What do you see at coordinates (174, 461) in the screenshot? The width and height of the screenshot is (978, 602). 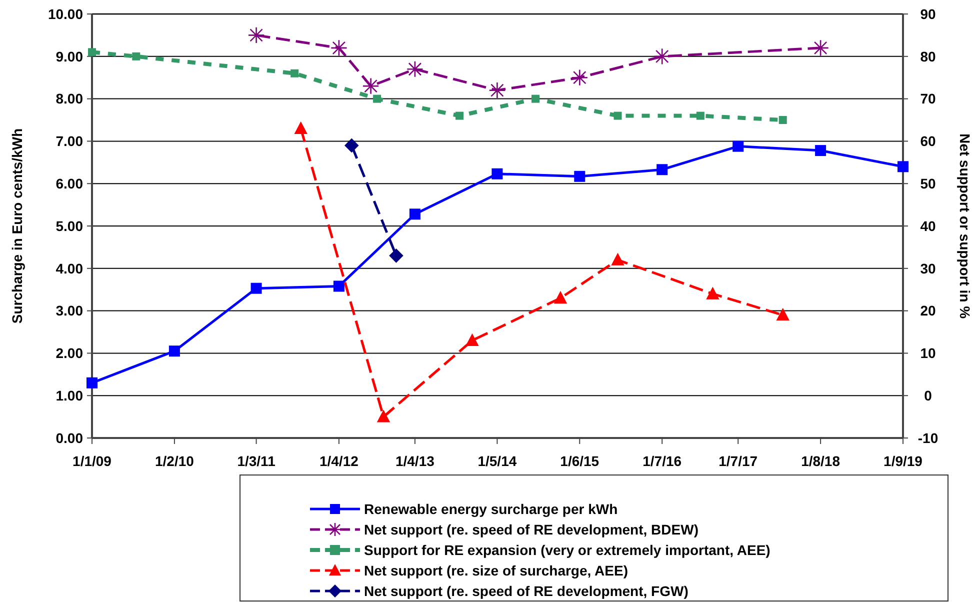 I see `x-tick-label: 1/2/10` at bounding box center [174, 461].